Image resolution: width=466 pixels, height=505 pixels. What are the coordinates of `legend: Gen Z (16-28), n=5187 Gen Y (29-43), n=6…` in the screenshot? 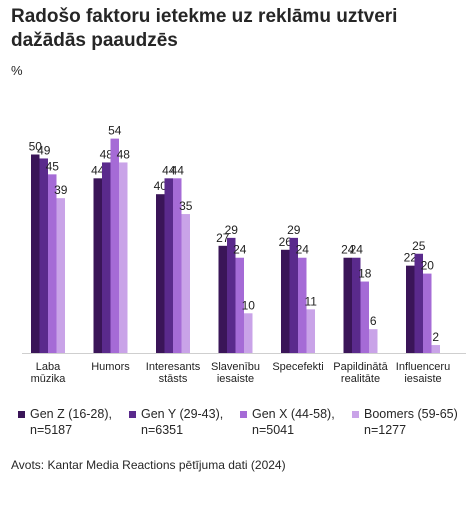 It's located at (238, 423).